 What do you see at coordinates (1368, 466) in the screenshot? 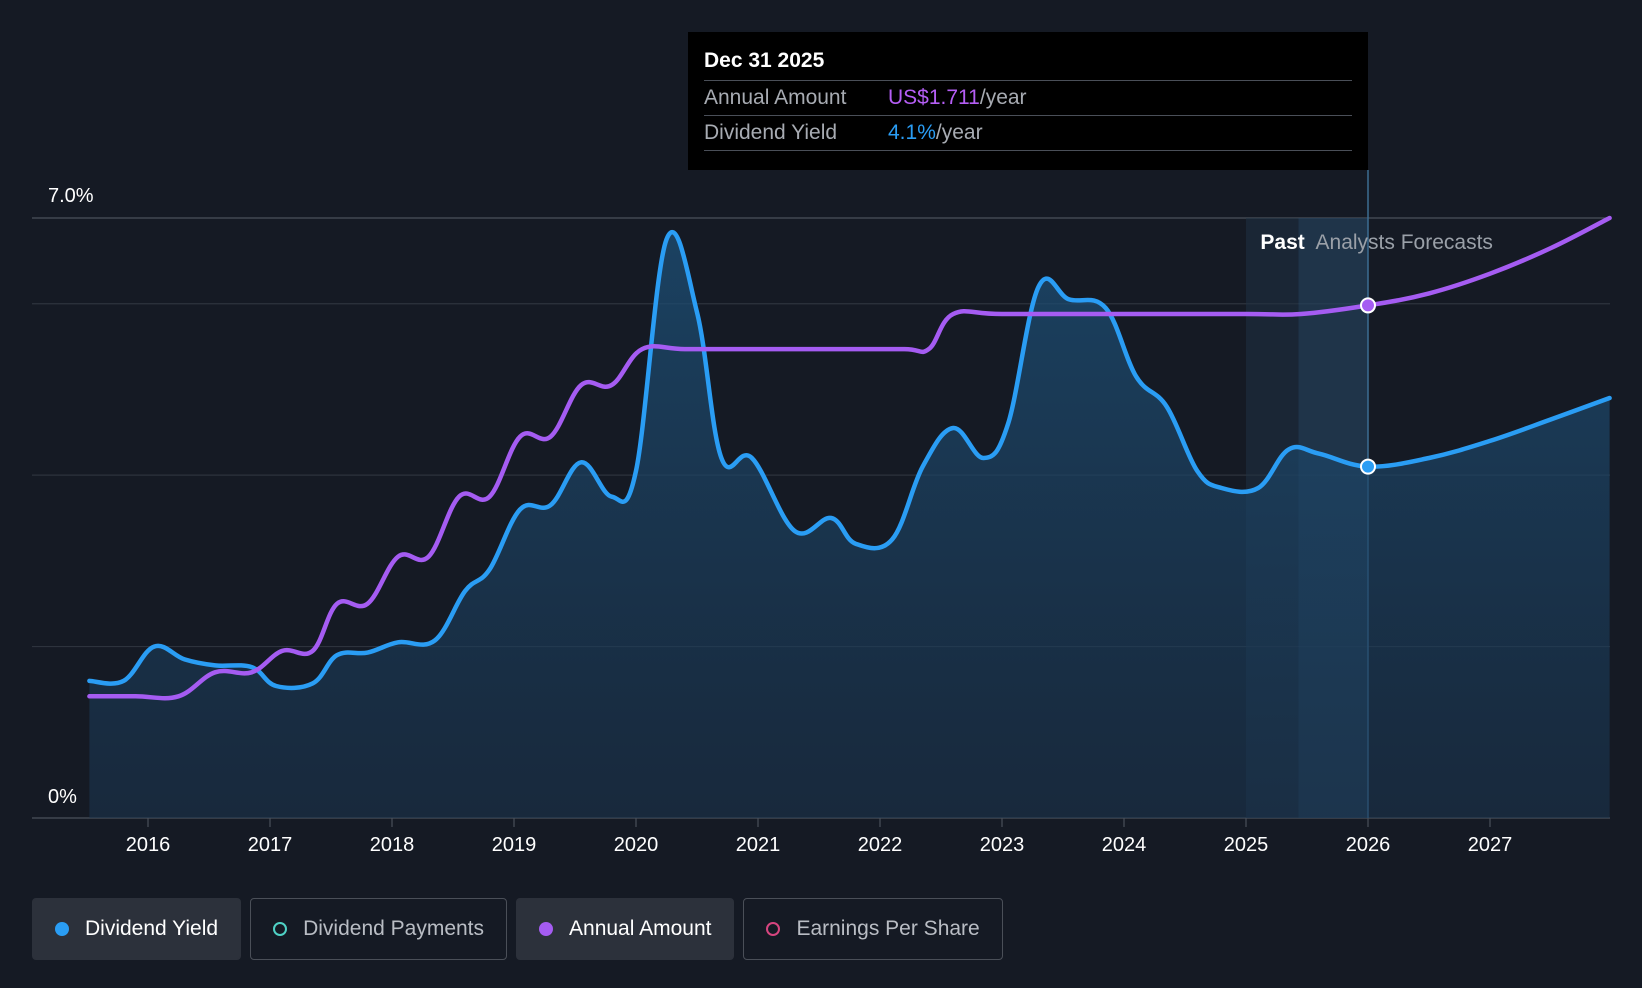
I see `dividend-yield-marker` at bounding box center [1368, 466].